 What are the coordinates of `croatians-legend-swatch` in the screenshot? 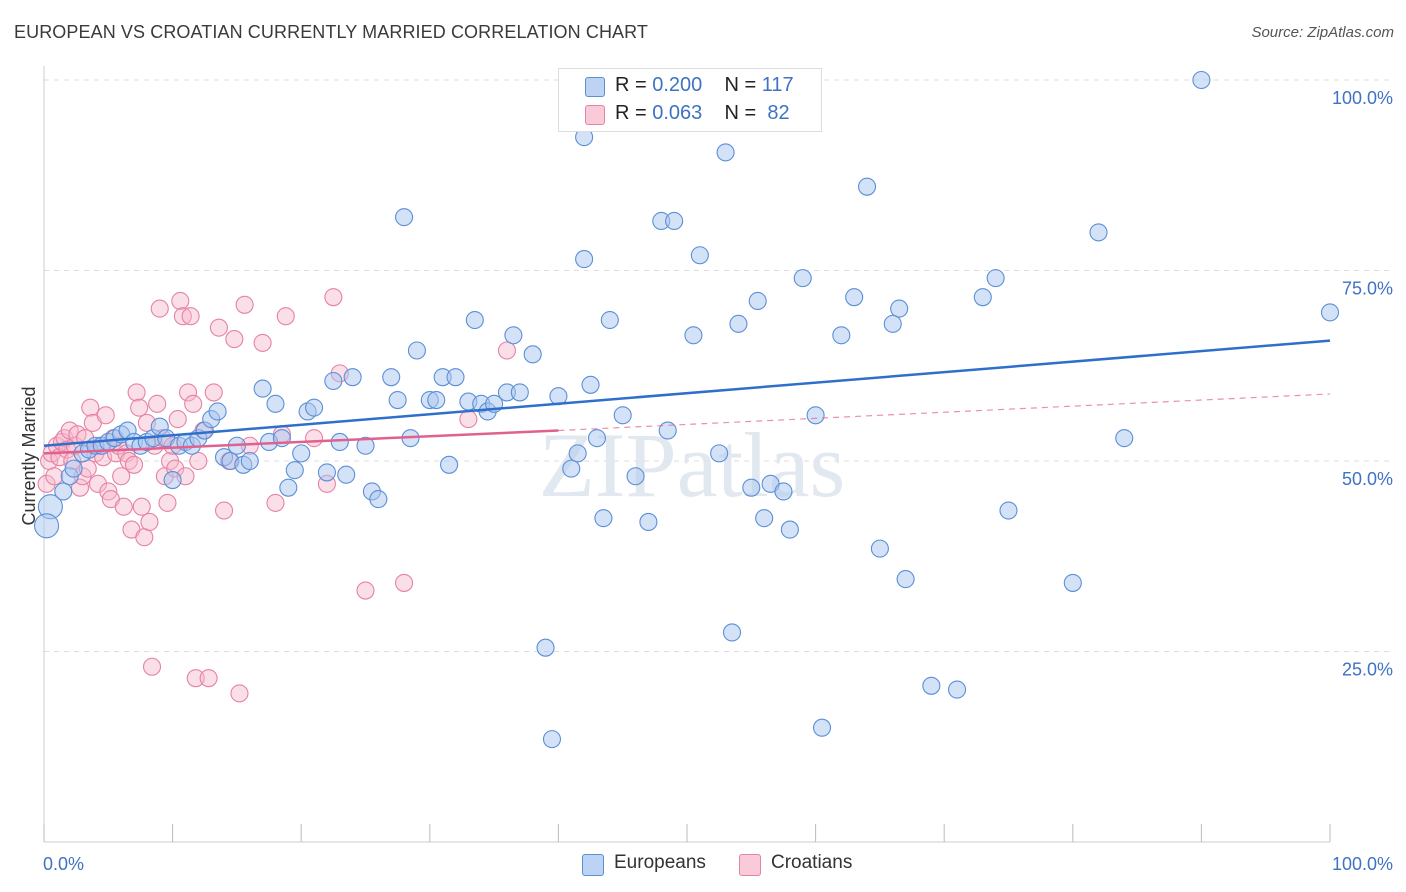 It's located at (750, 865).